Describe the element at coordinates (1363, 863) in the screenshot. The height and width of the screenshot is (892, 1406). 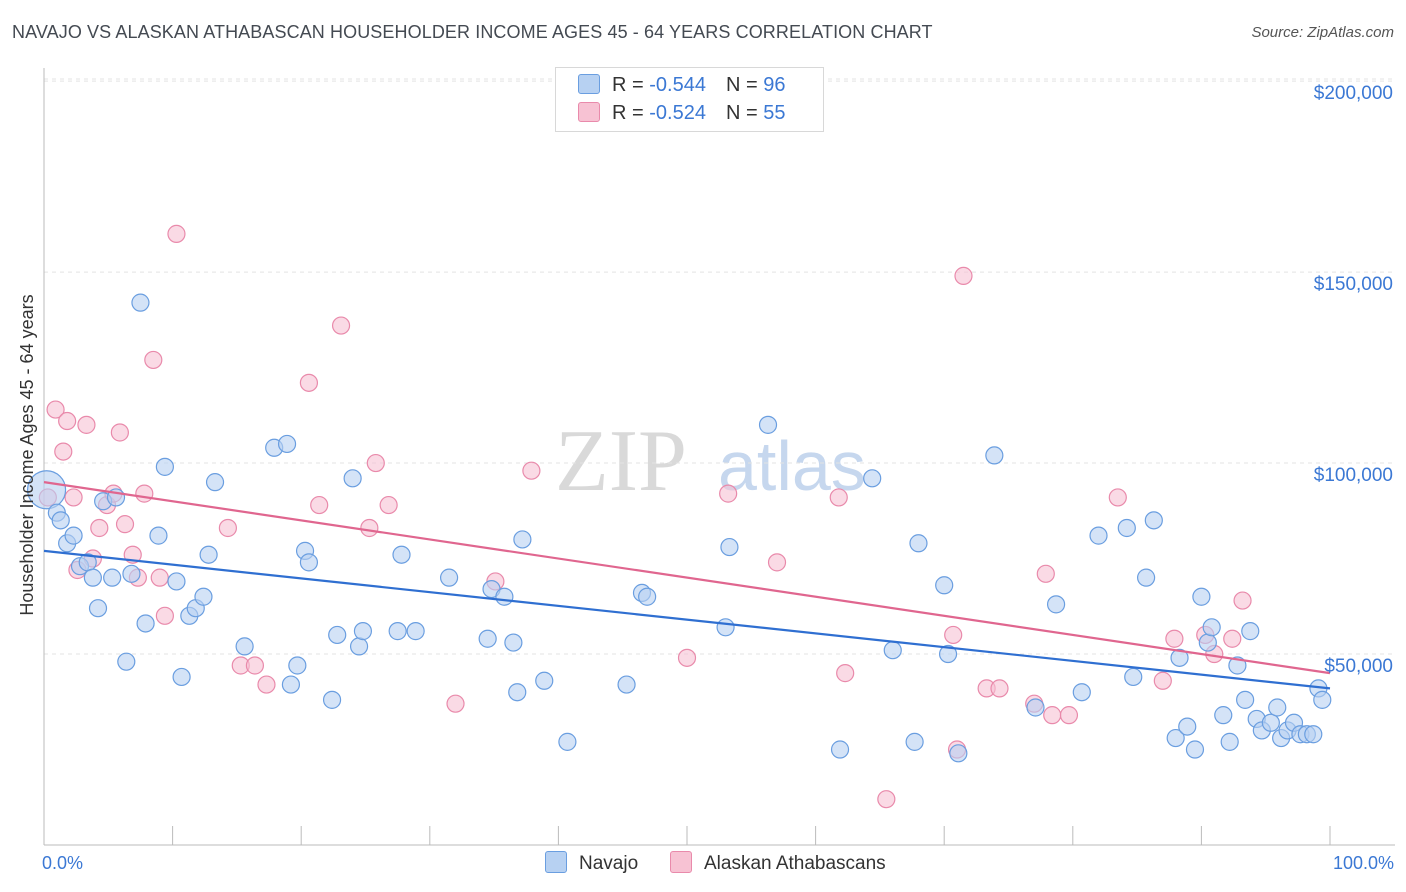
I see `x-tick-label-max: 100.0%` at that location.